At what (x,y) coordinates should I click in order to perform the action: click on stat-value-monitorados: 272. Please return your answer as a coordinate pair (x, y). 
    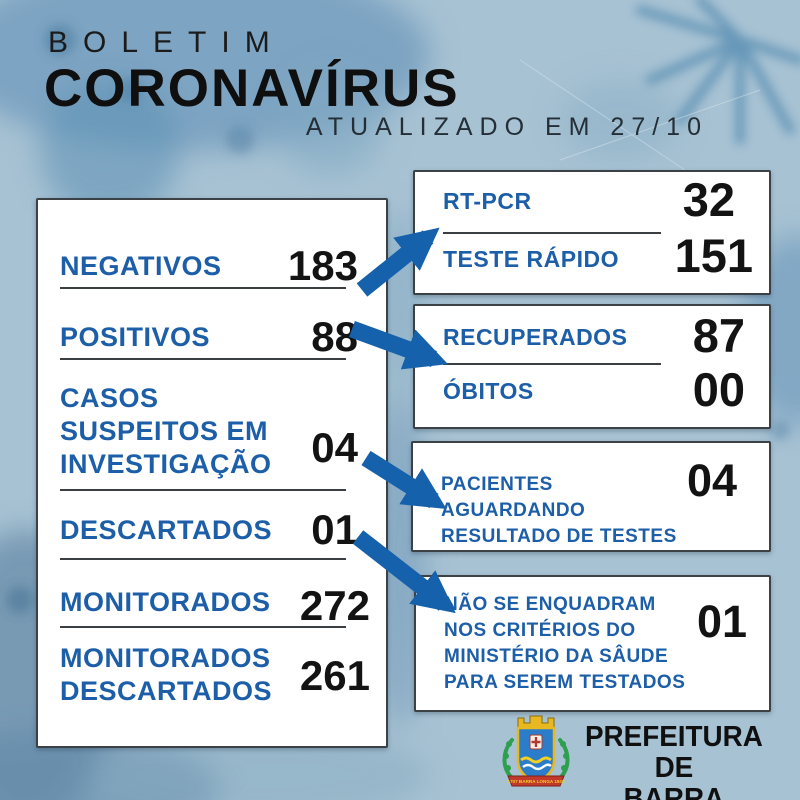
    Looking at the image, I should click on (334, 605).